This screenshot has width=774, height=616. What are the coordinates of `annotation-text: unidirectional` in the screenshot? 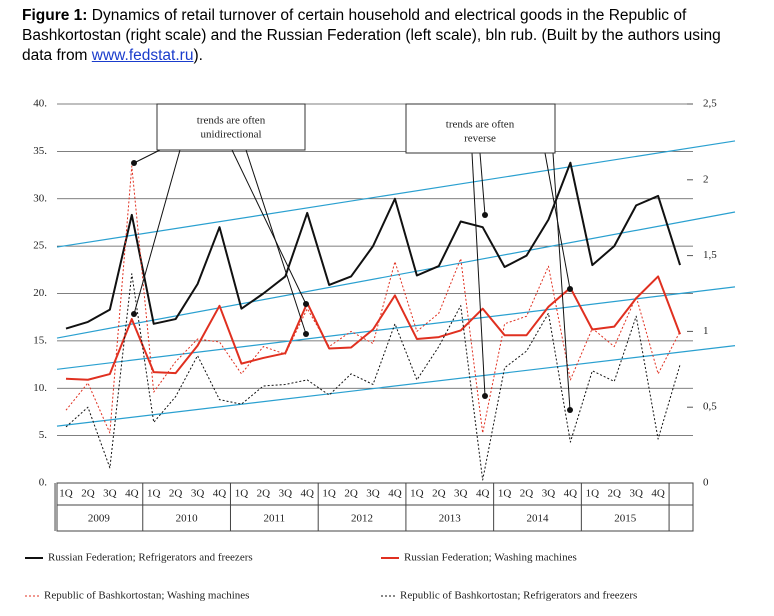 It's located at (230, 135).